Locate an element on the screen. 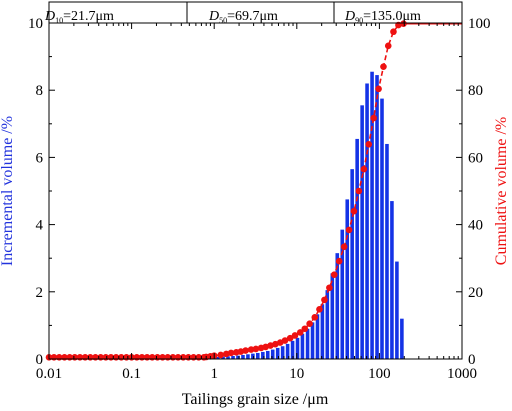  x-tick-label: 100 is located at coordinates (379, 374).